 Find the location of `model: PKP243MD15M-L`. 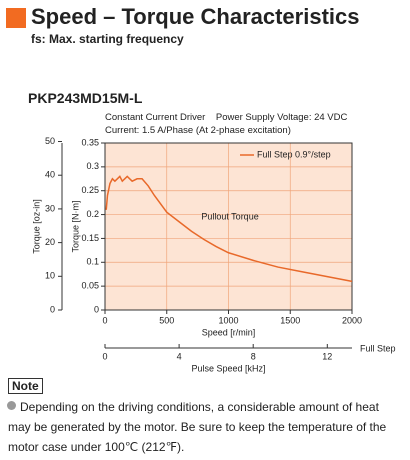

model: PKP243MD15M-L is located at coordinates (85, 98).